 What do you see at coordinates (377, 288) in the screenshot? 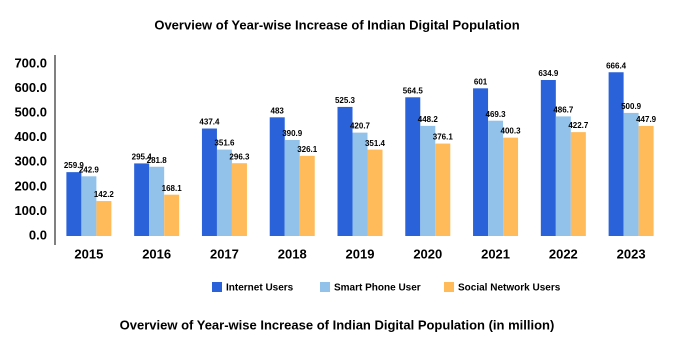
I see `legend-label: Smart Phone User` at bounding box center [377, 288].